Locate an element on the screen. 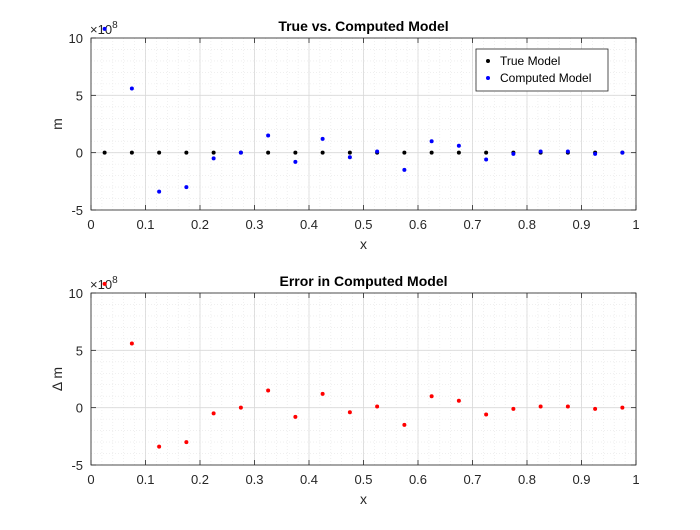 The image size is (700, 530). chart-0-xtick-label: 0 is located at coordinates (90, 224).